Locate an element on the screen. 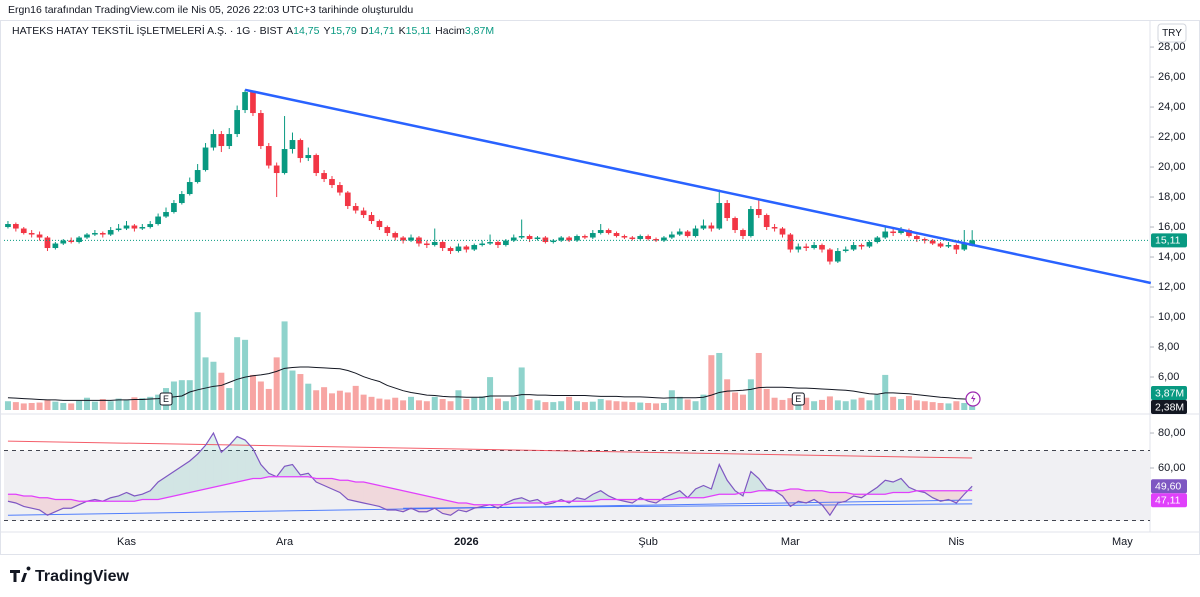 The image size is (1200, 597). alert-icon is located at coordinates (973, 399).